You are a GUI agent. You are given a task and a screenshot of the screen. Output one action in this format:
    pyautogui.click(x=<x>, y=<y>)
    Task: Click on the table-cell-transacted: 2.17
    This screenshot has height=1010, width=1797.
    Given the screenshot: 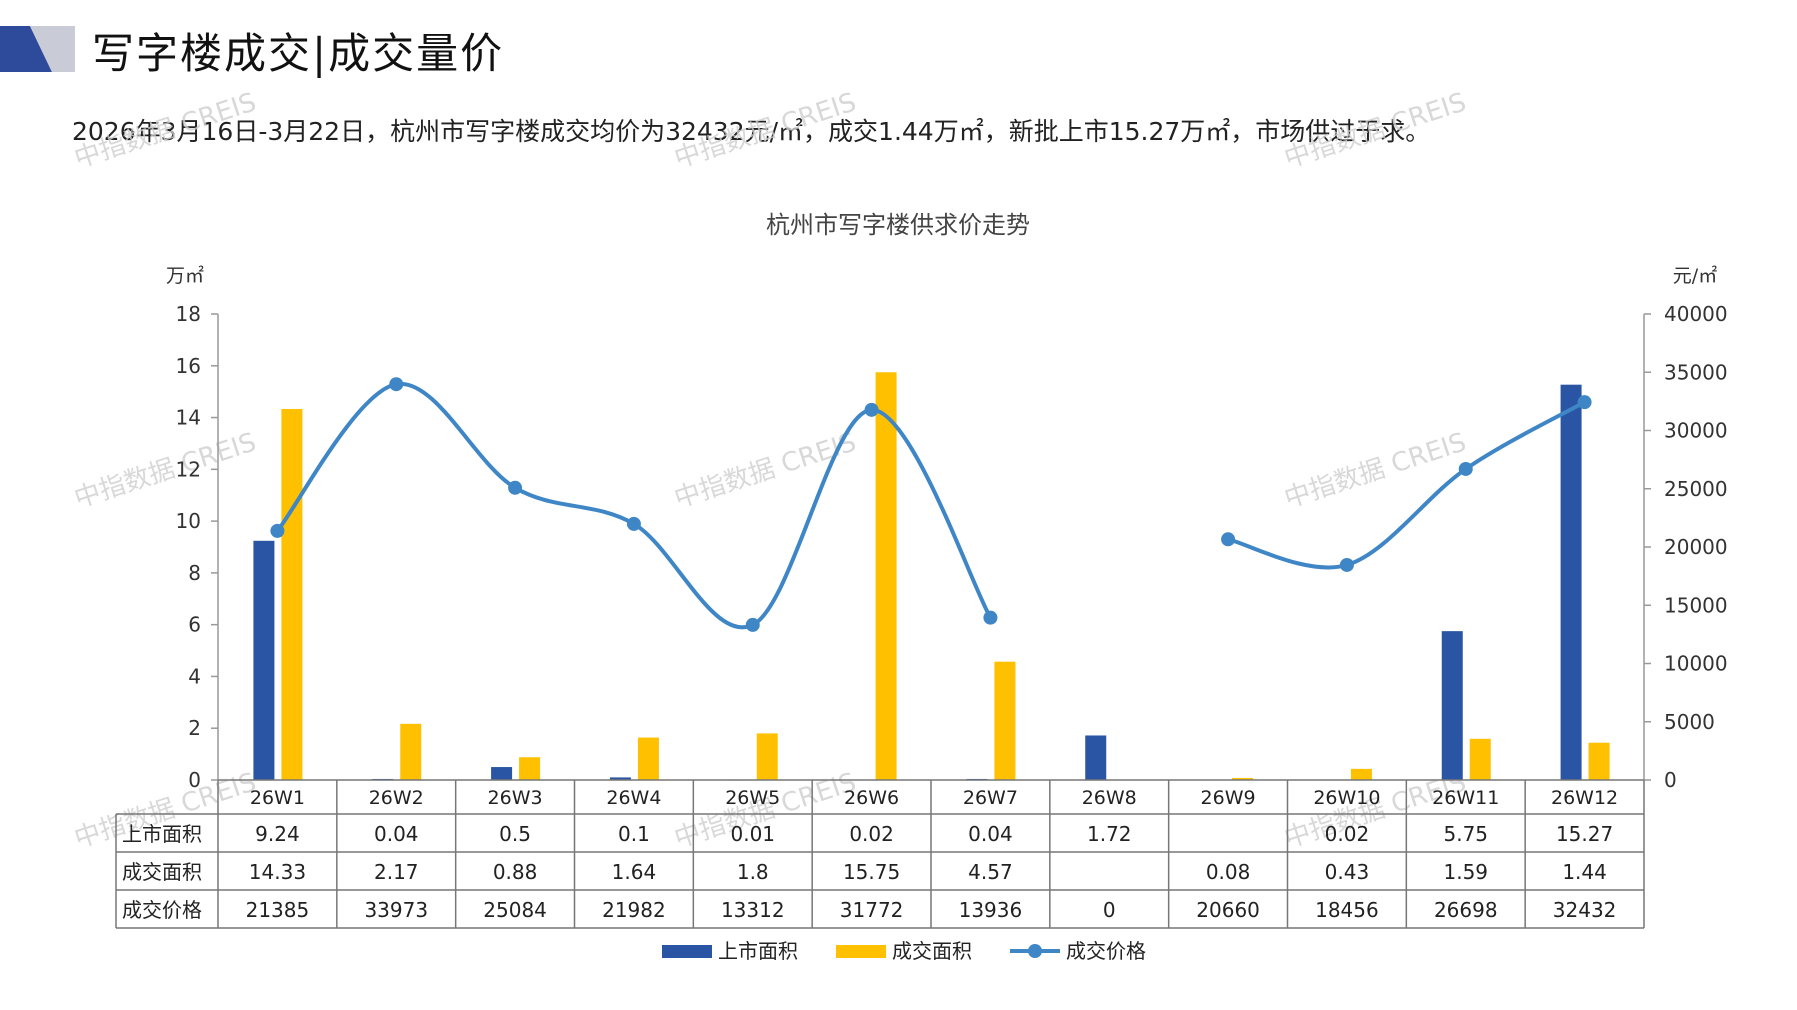 What is the action you would take?
    pyautogui.click(x=396, y=872)
    